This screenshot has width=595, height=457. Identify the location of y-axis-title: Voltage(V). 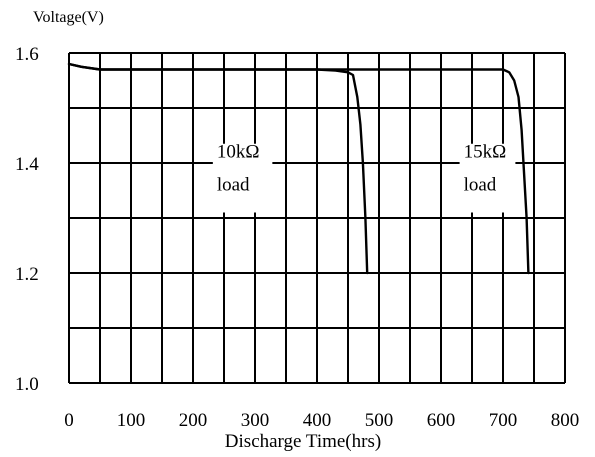
(68, 17).